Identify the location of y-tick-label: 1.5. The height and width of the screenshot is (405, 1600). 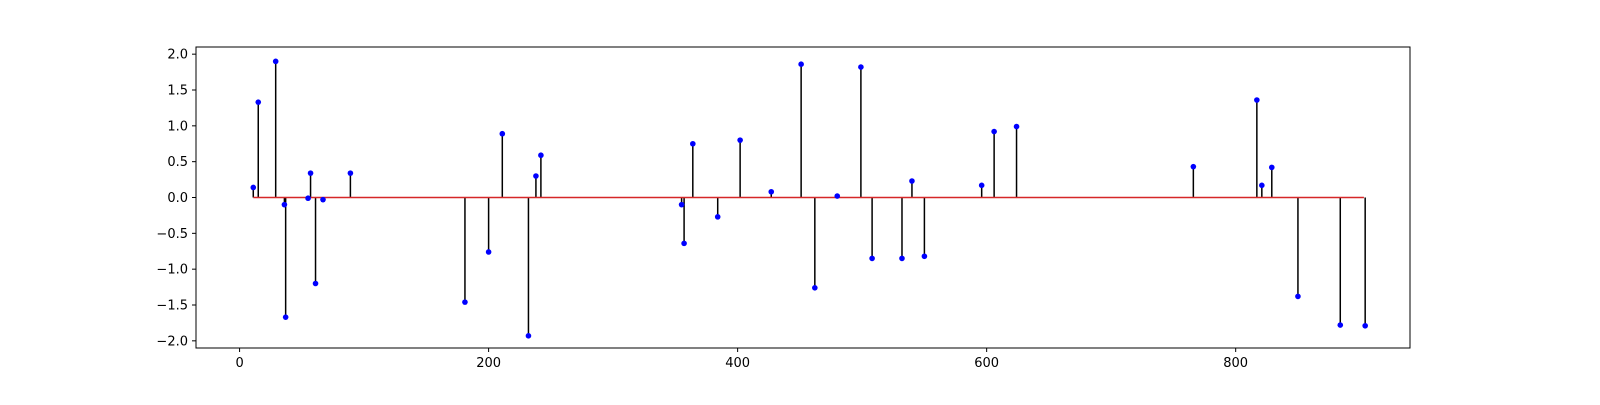
(177, 91).